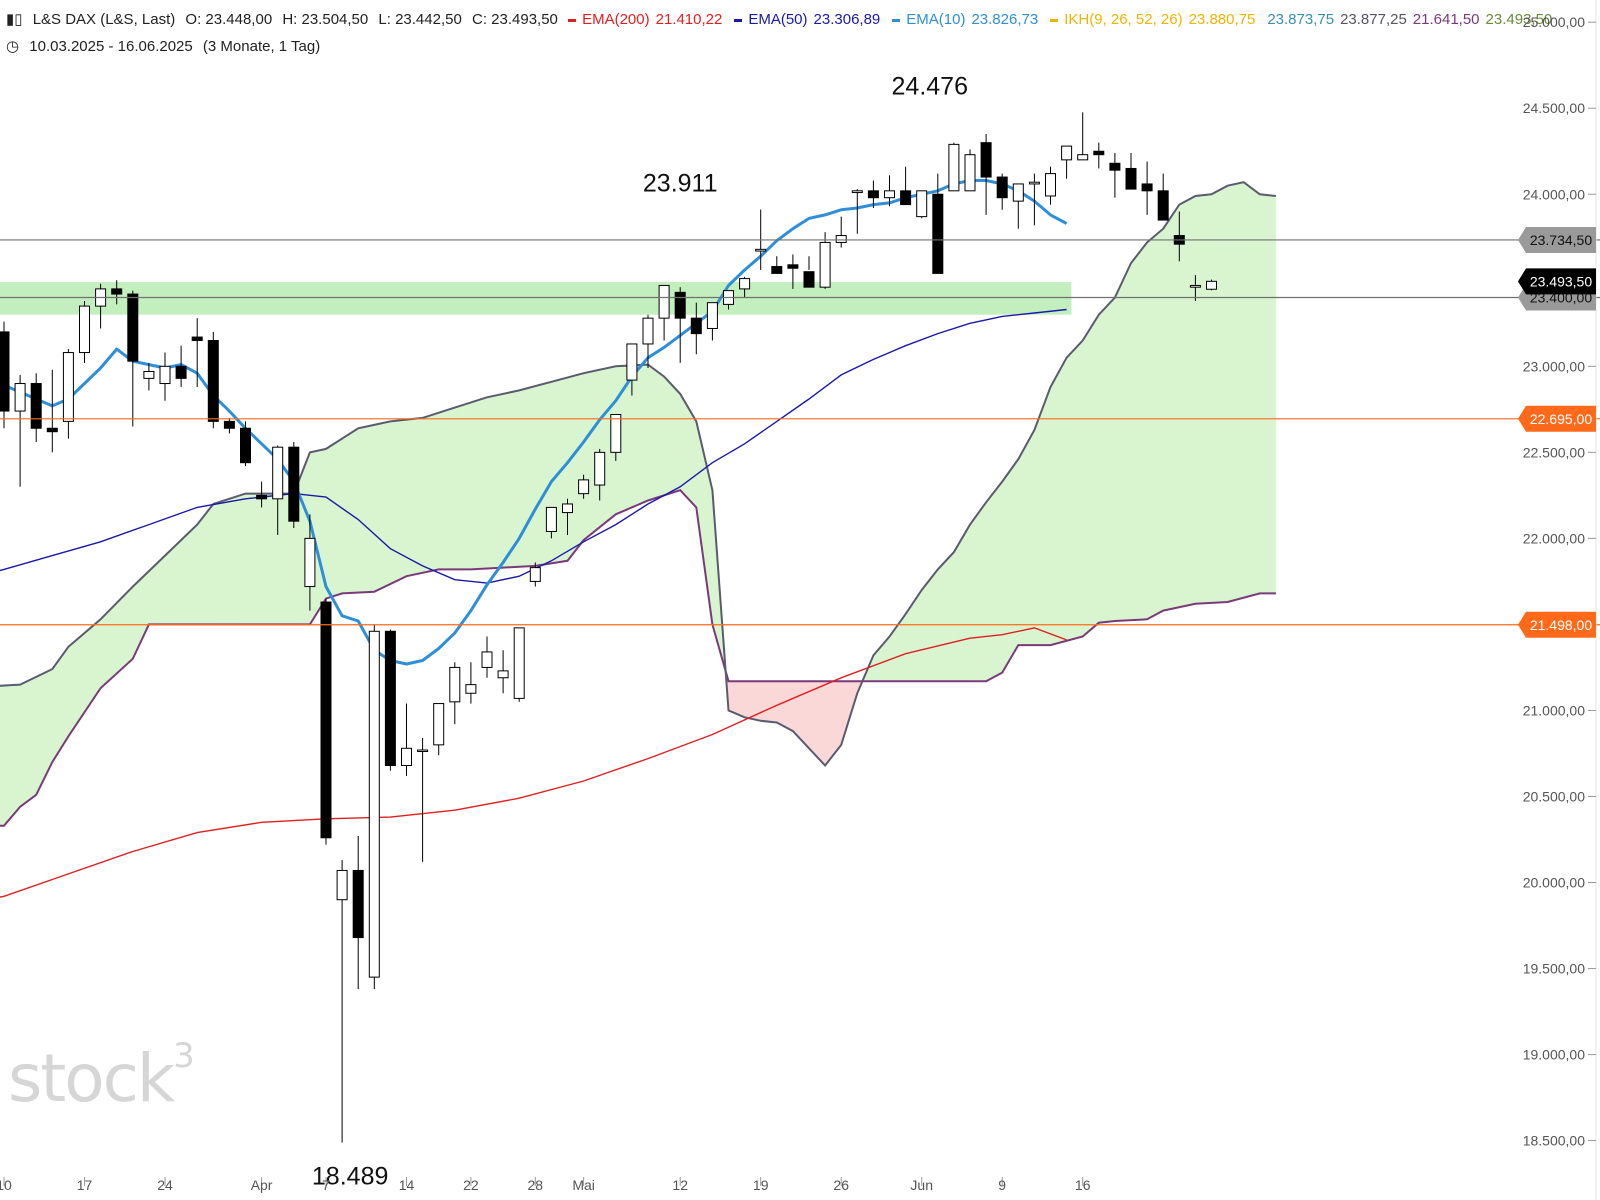 This screenshot has width=1600, height=1200. What do you see at coordinates (896, 20) in the screenshot?
I see `legend-swatch` at bounding box center [896, 20].